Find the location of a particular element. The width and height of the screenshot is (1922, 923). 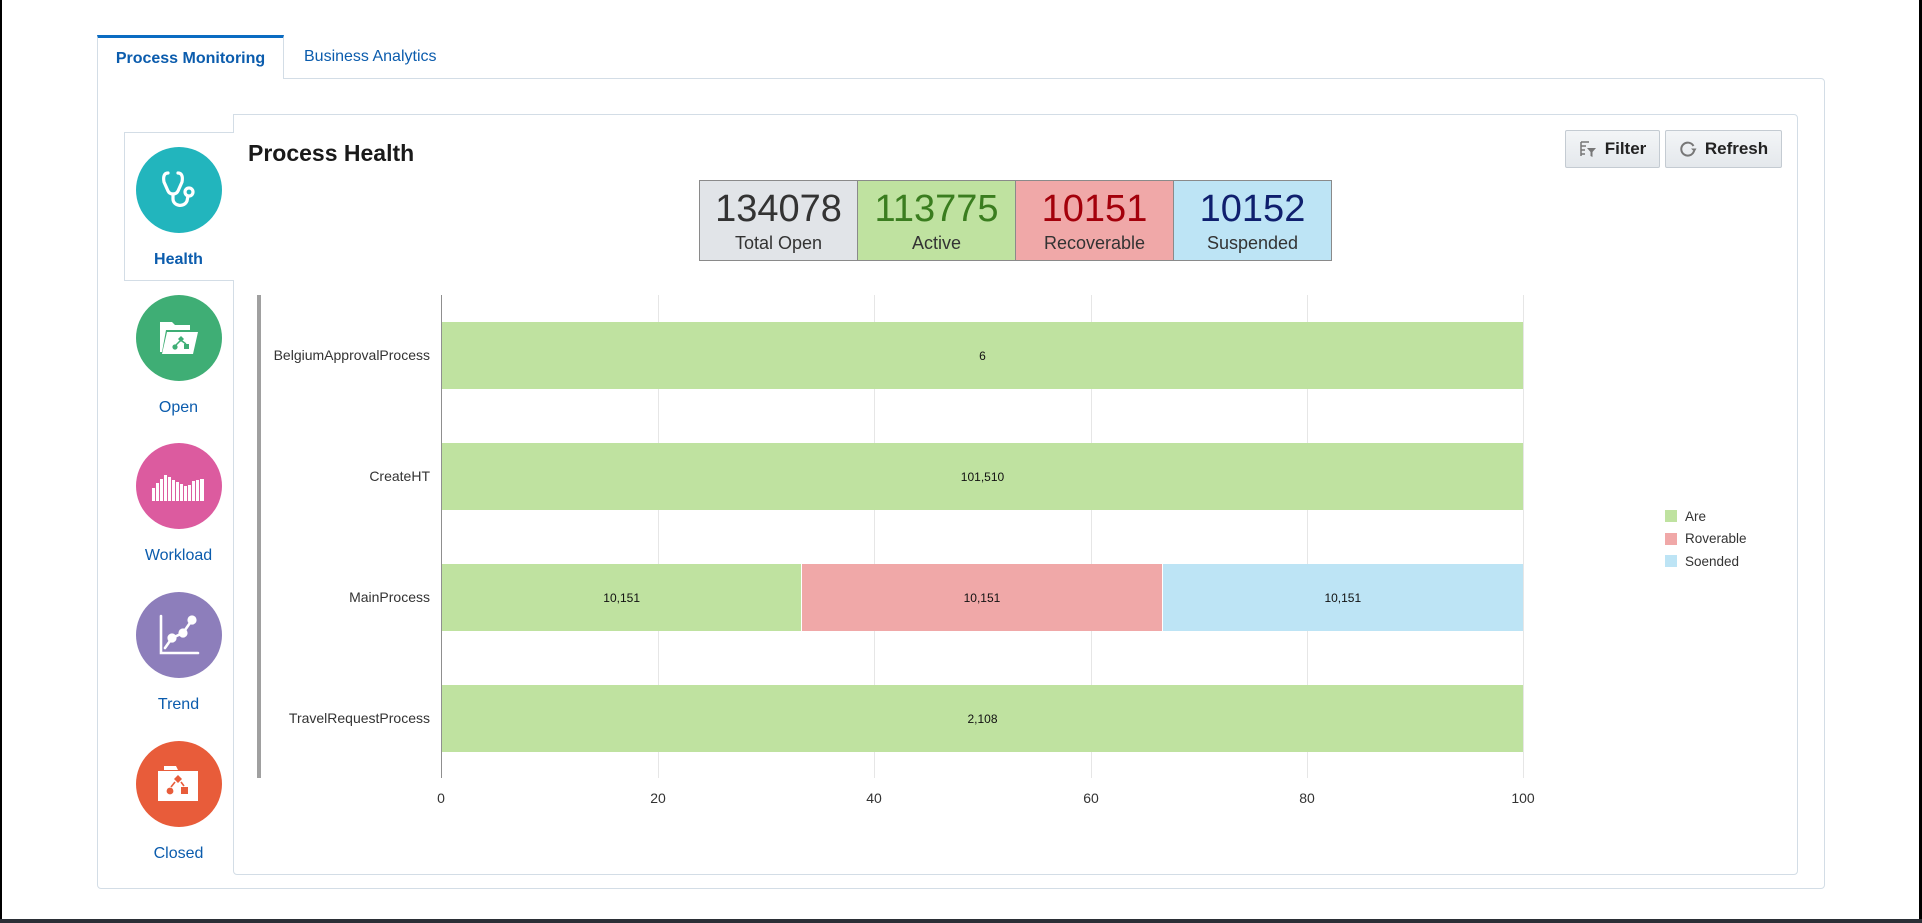

bar-segment-active: 6 is located at coordinates (982, 355).